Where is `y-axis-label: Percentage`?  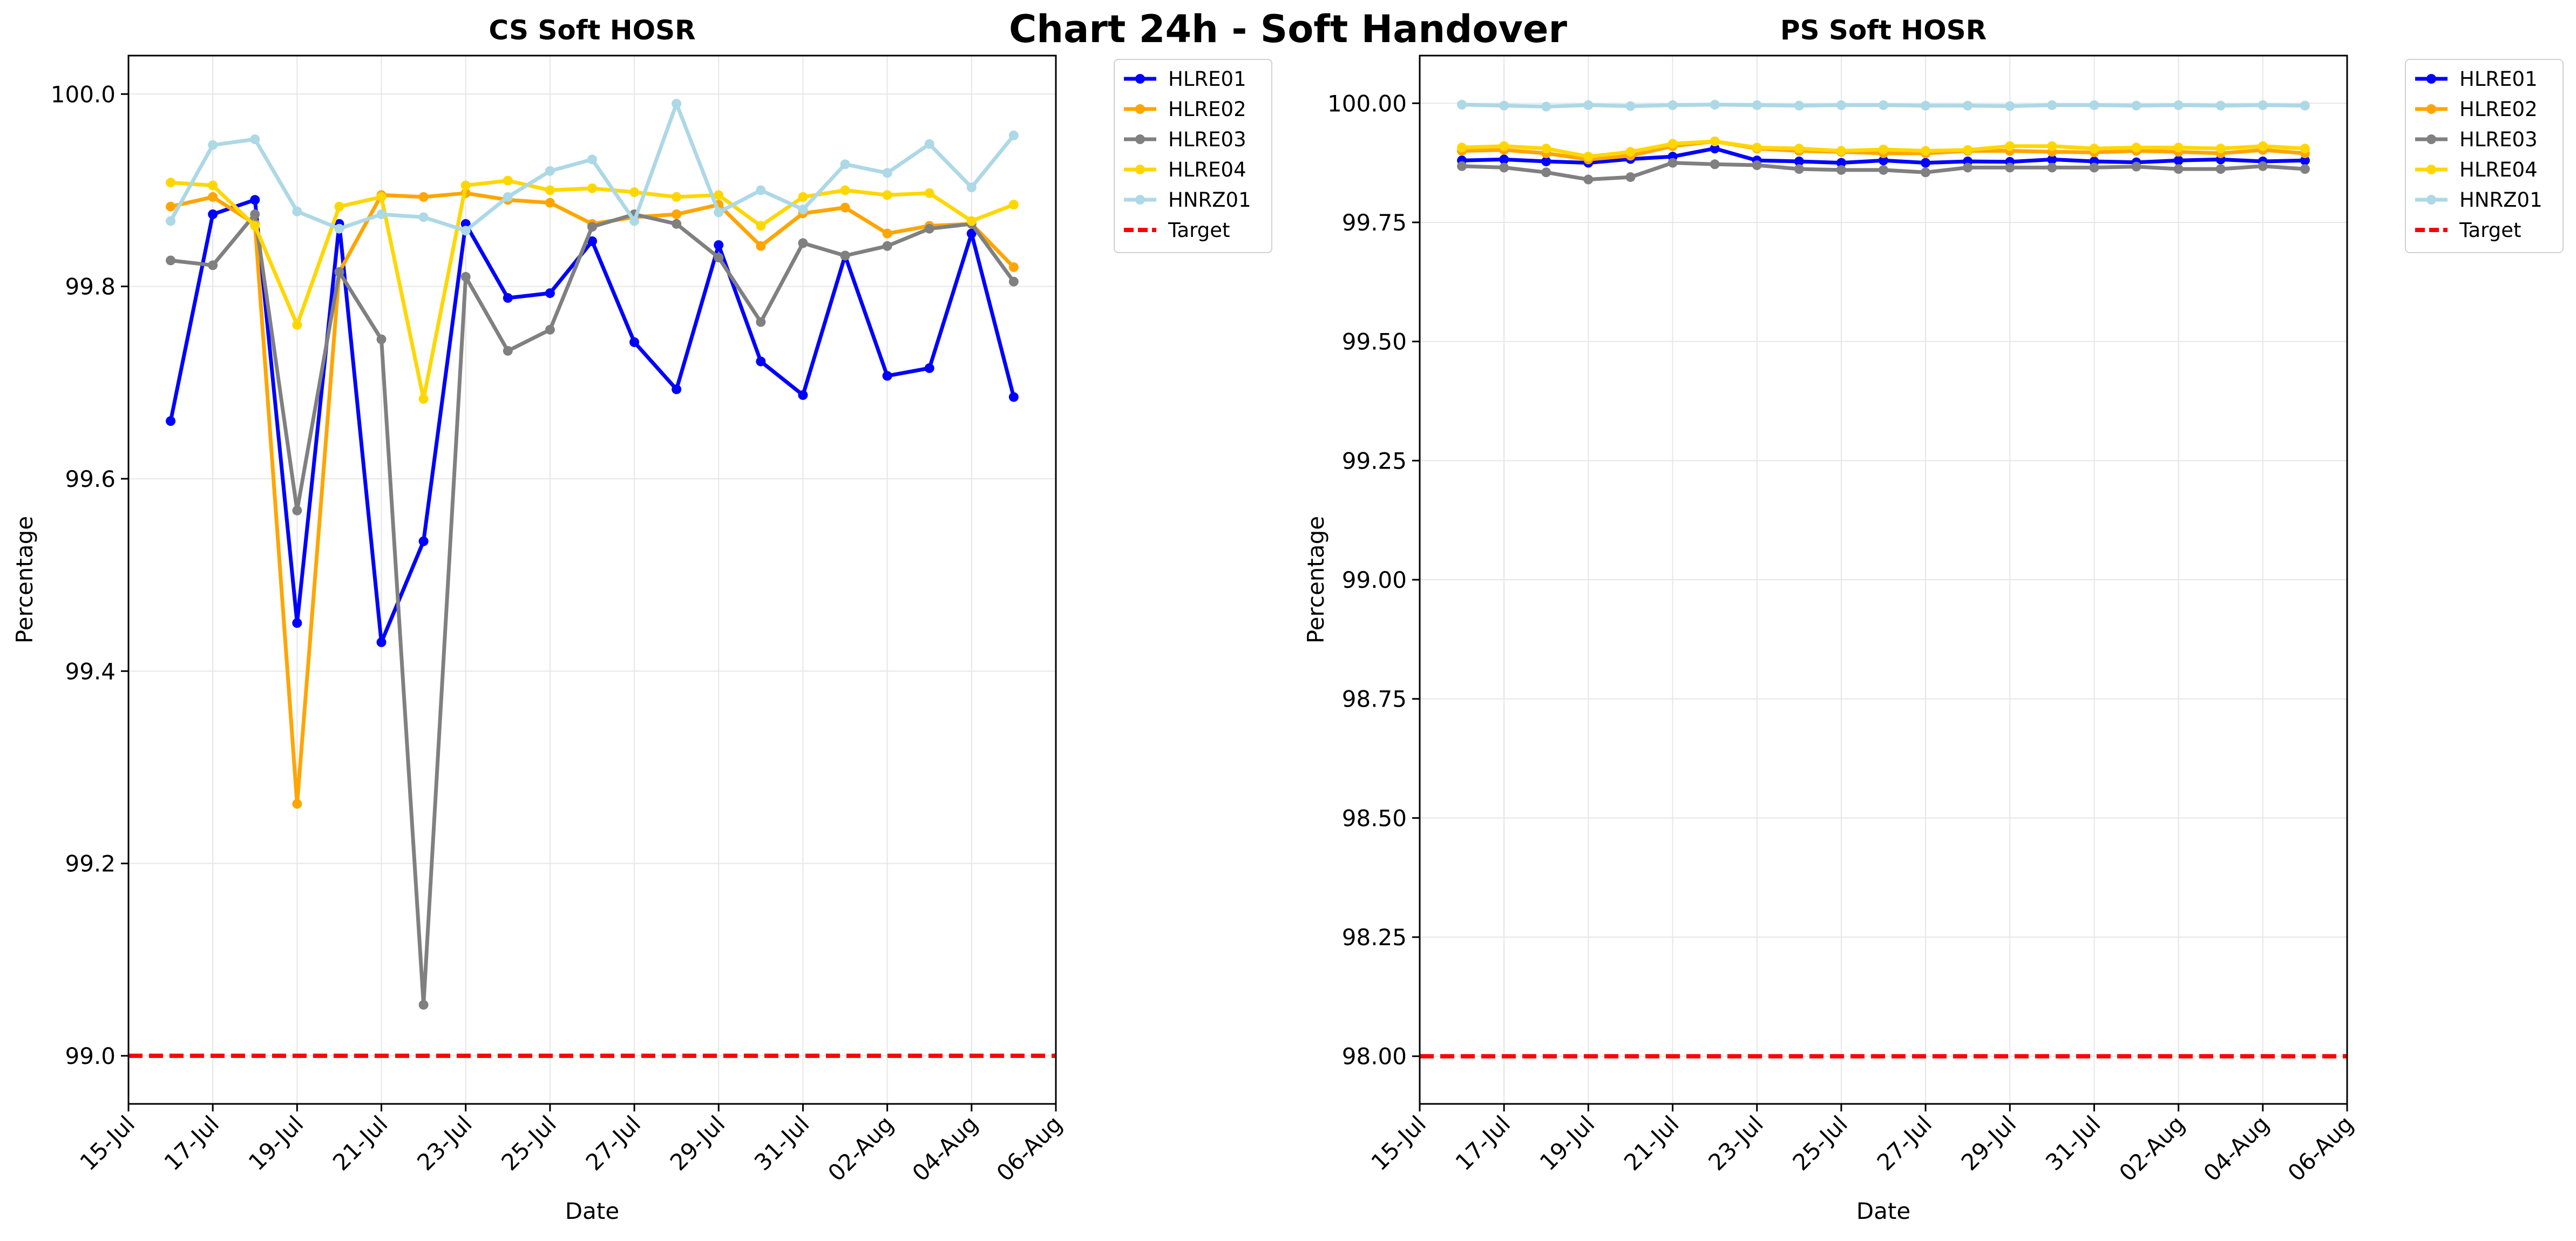 y-axis-label: Percentage is located at coordinates (1316, 580).